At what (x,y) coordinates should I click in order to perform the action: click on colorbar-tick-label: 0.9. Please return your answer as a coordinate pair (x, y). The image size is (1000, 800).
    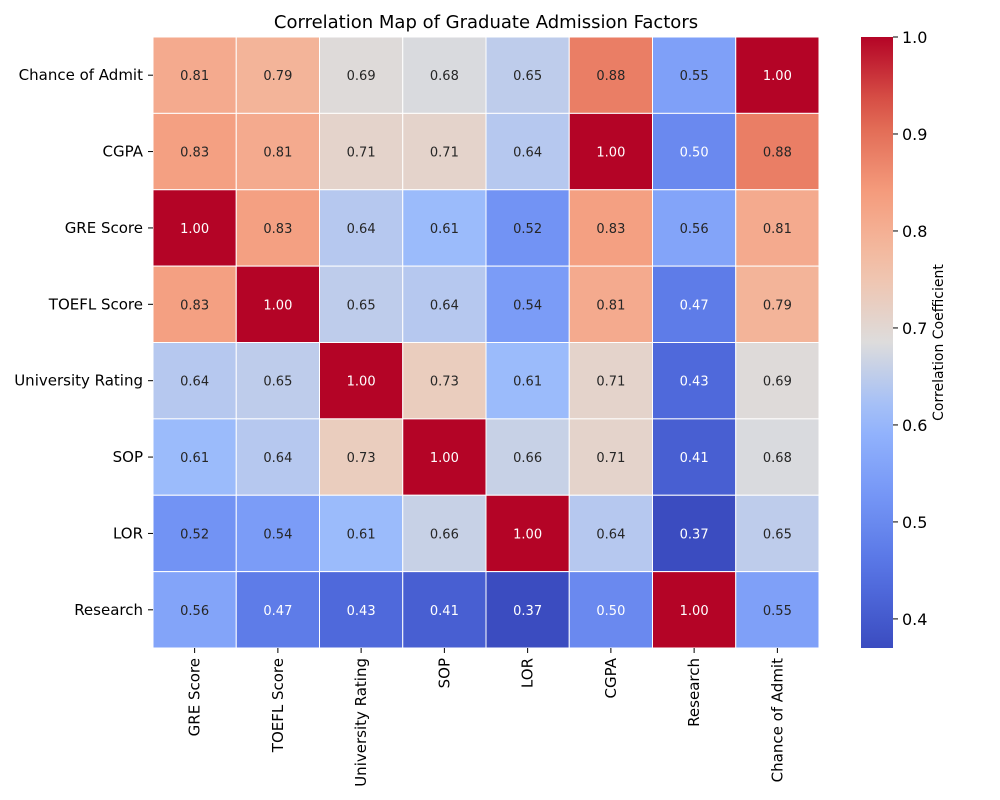
    Looking at the image, I should click on (914, 134).